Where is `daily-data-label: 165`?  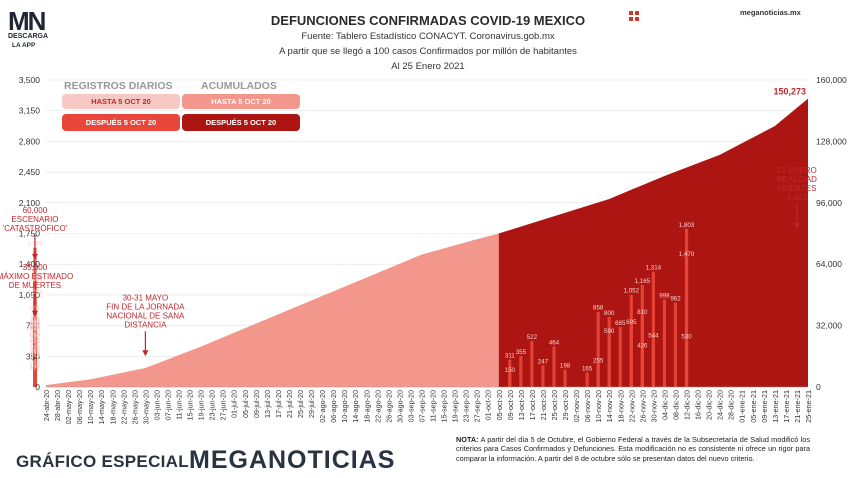
daily-data-label: 165 is located at coordinates (587, 369).